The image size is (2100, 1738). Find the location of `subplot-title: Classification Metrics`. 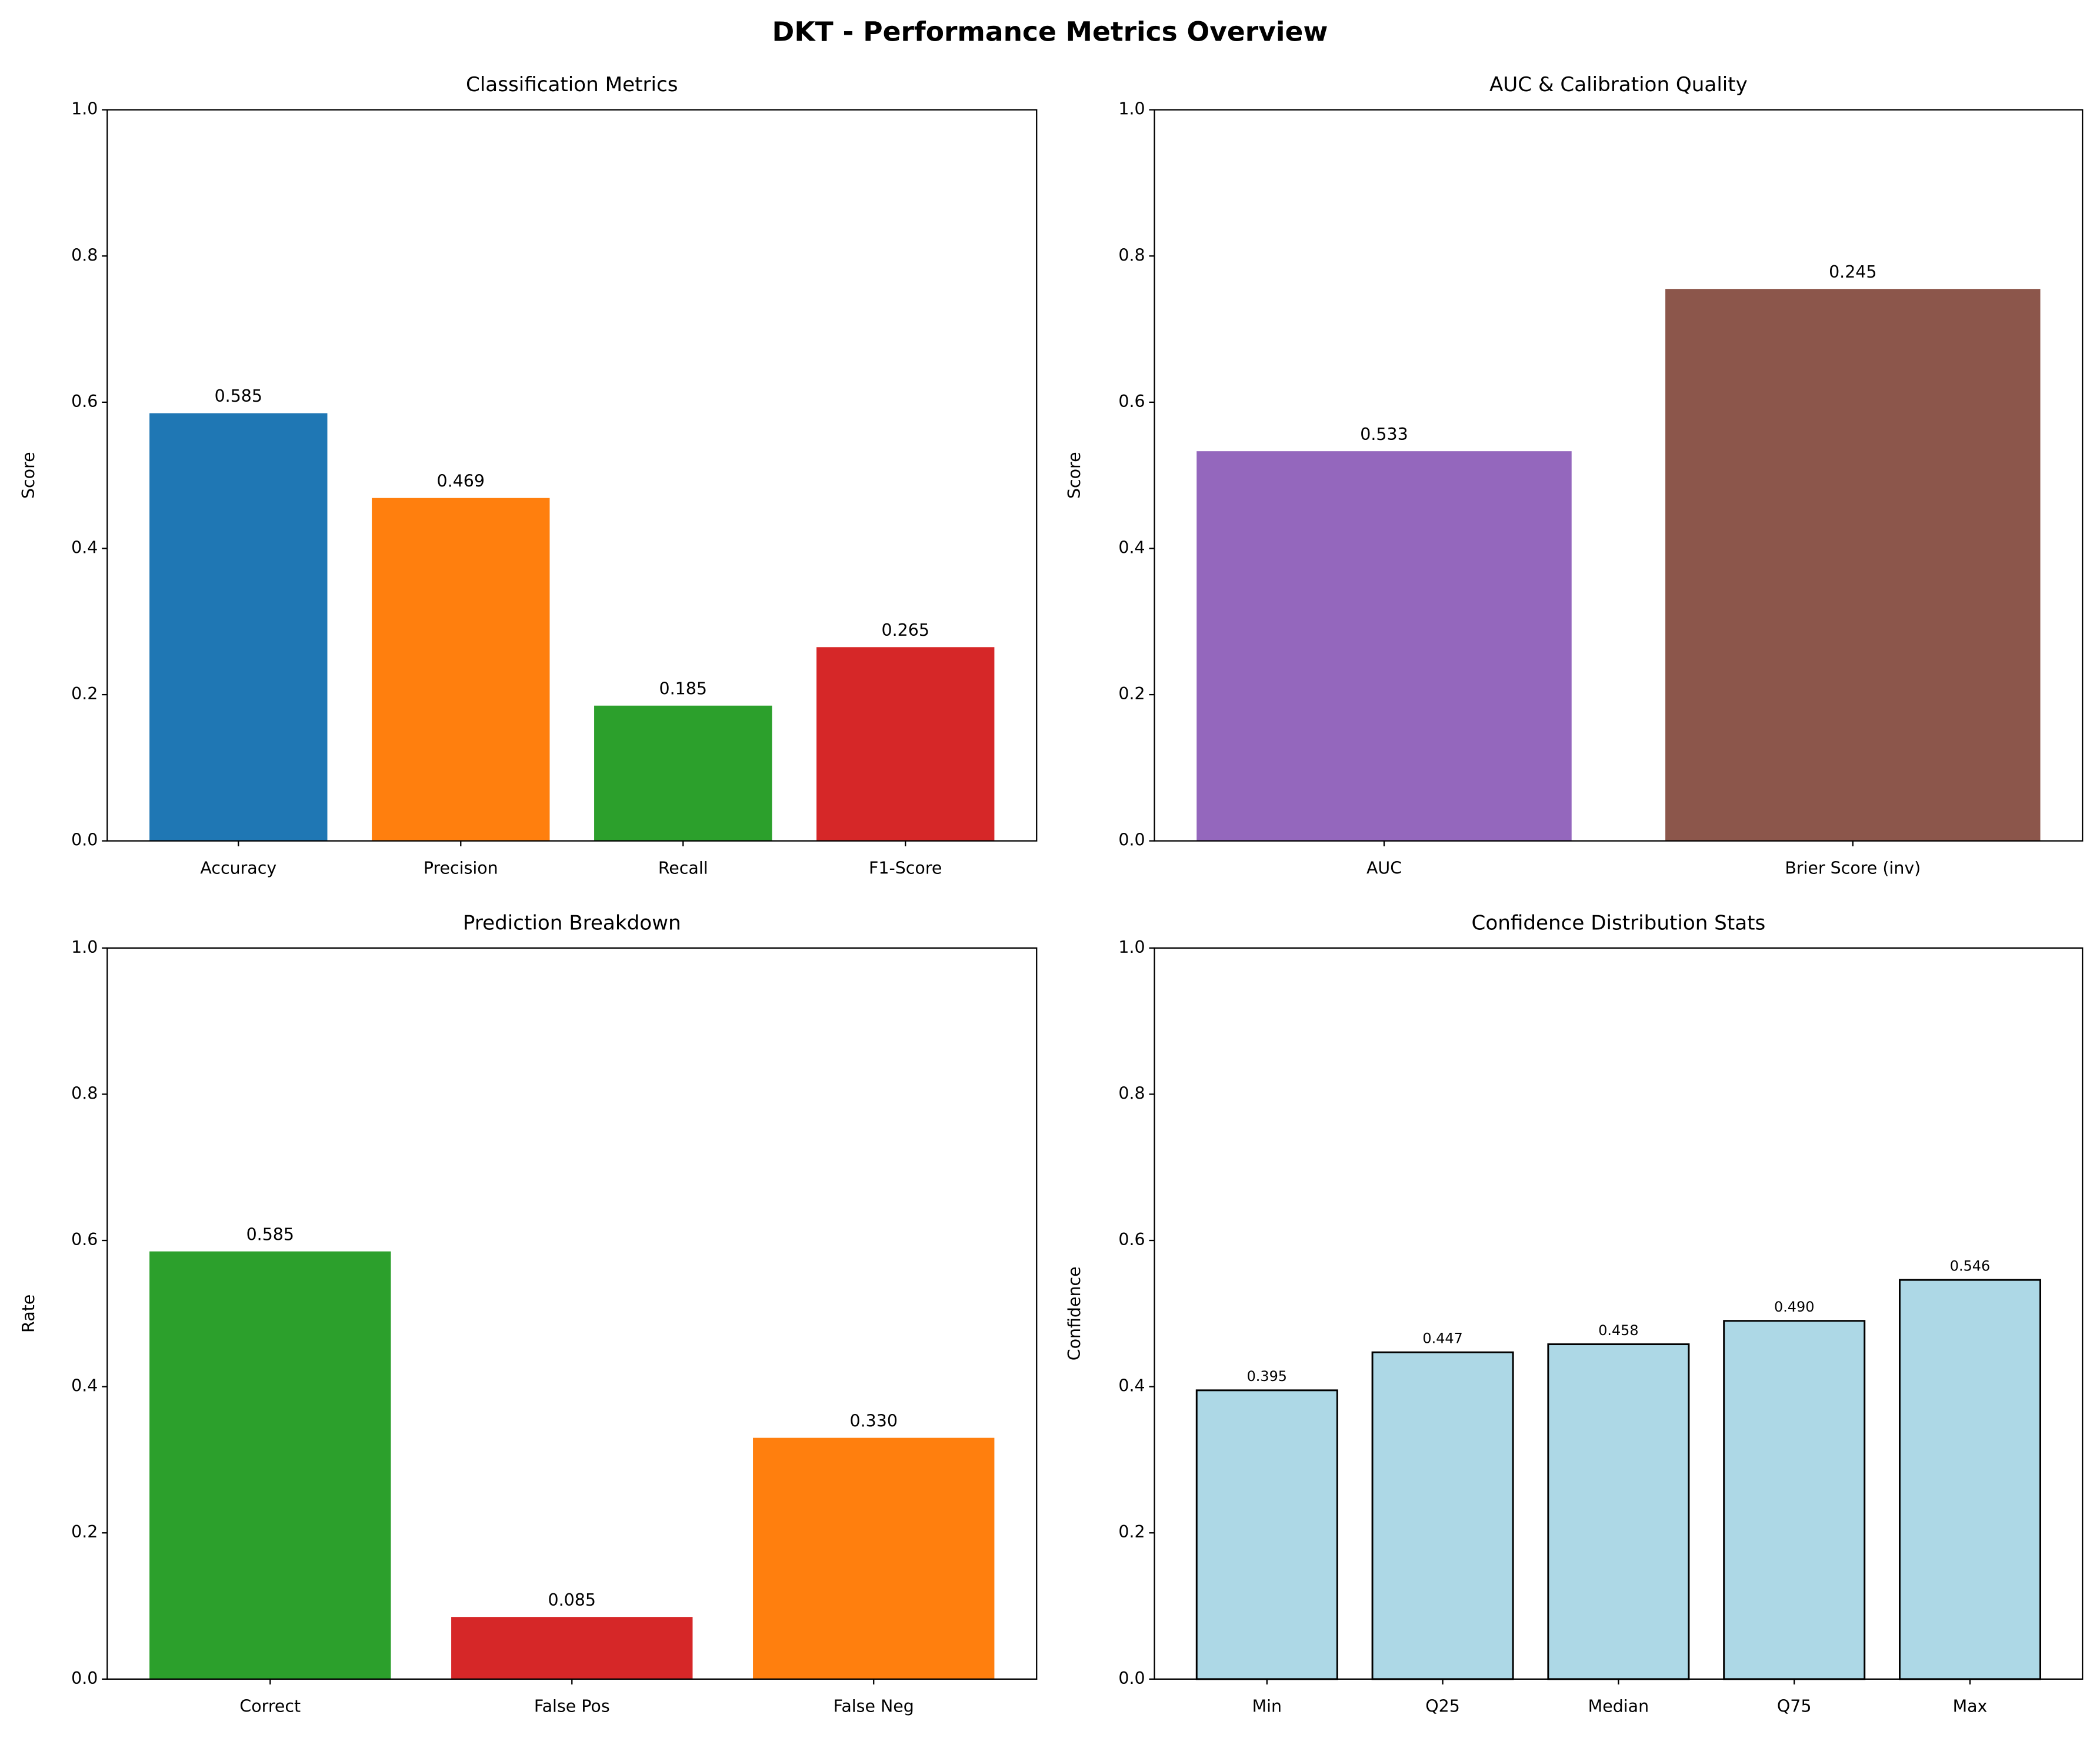

subplot-title: Classification Metrics is located at coordinates (572, 84).